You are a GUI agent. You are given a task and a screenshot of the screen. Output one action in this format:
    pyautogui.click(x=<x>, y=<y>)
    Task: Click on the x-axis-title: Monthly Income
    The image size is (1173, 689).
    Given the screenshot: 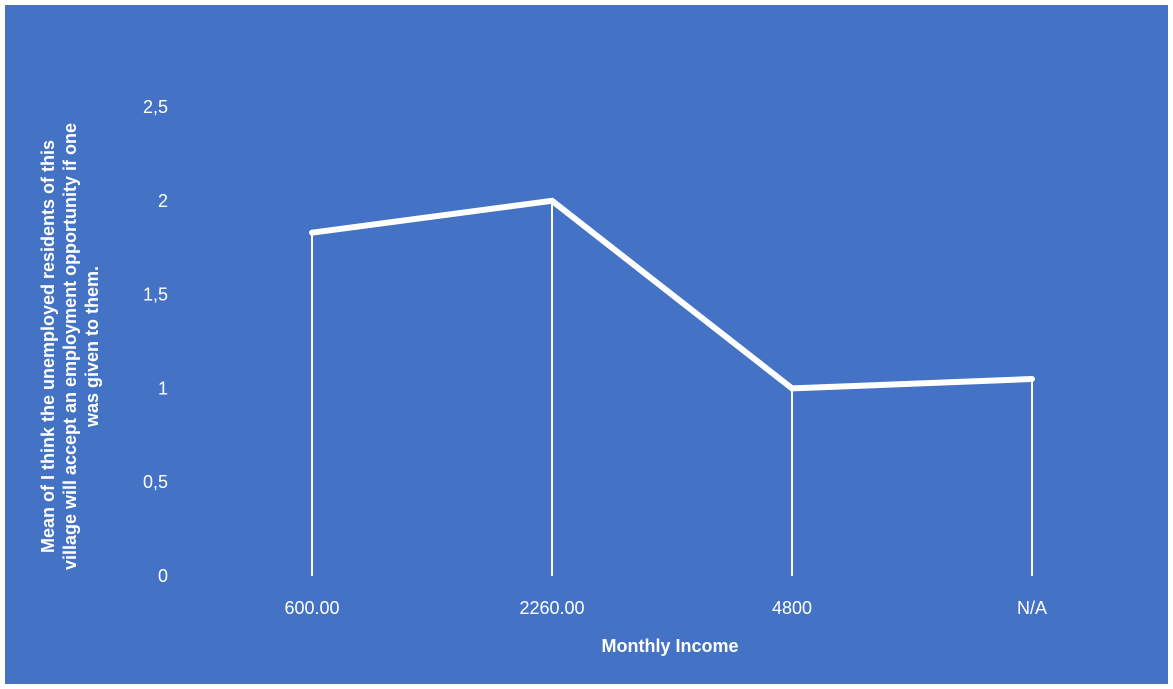 What is the action you would take?
    pyautogui.click(x=669, y=646)
    